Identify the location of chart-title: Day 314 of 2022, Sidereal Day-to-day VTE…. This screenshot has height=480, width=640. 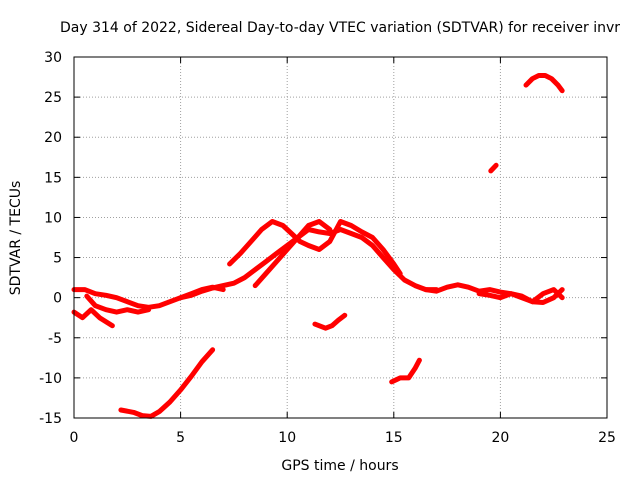
(340, 28).